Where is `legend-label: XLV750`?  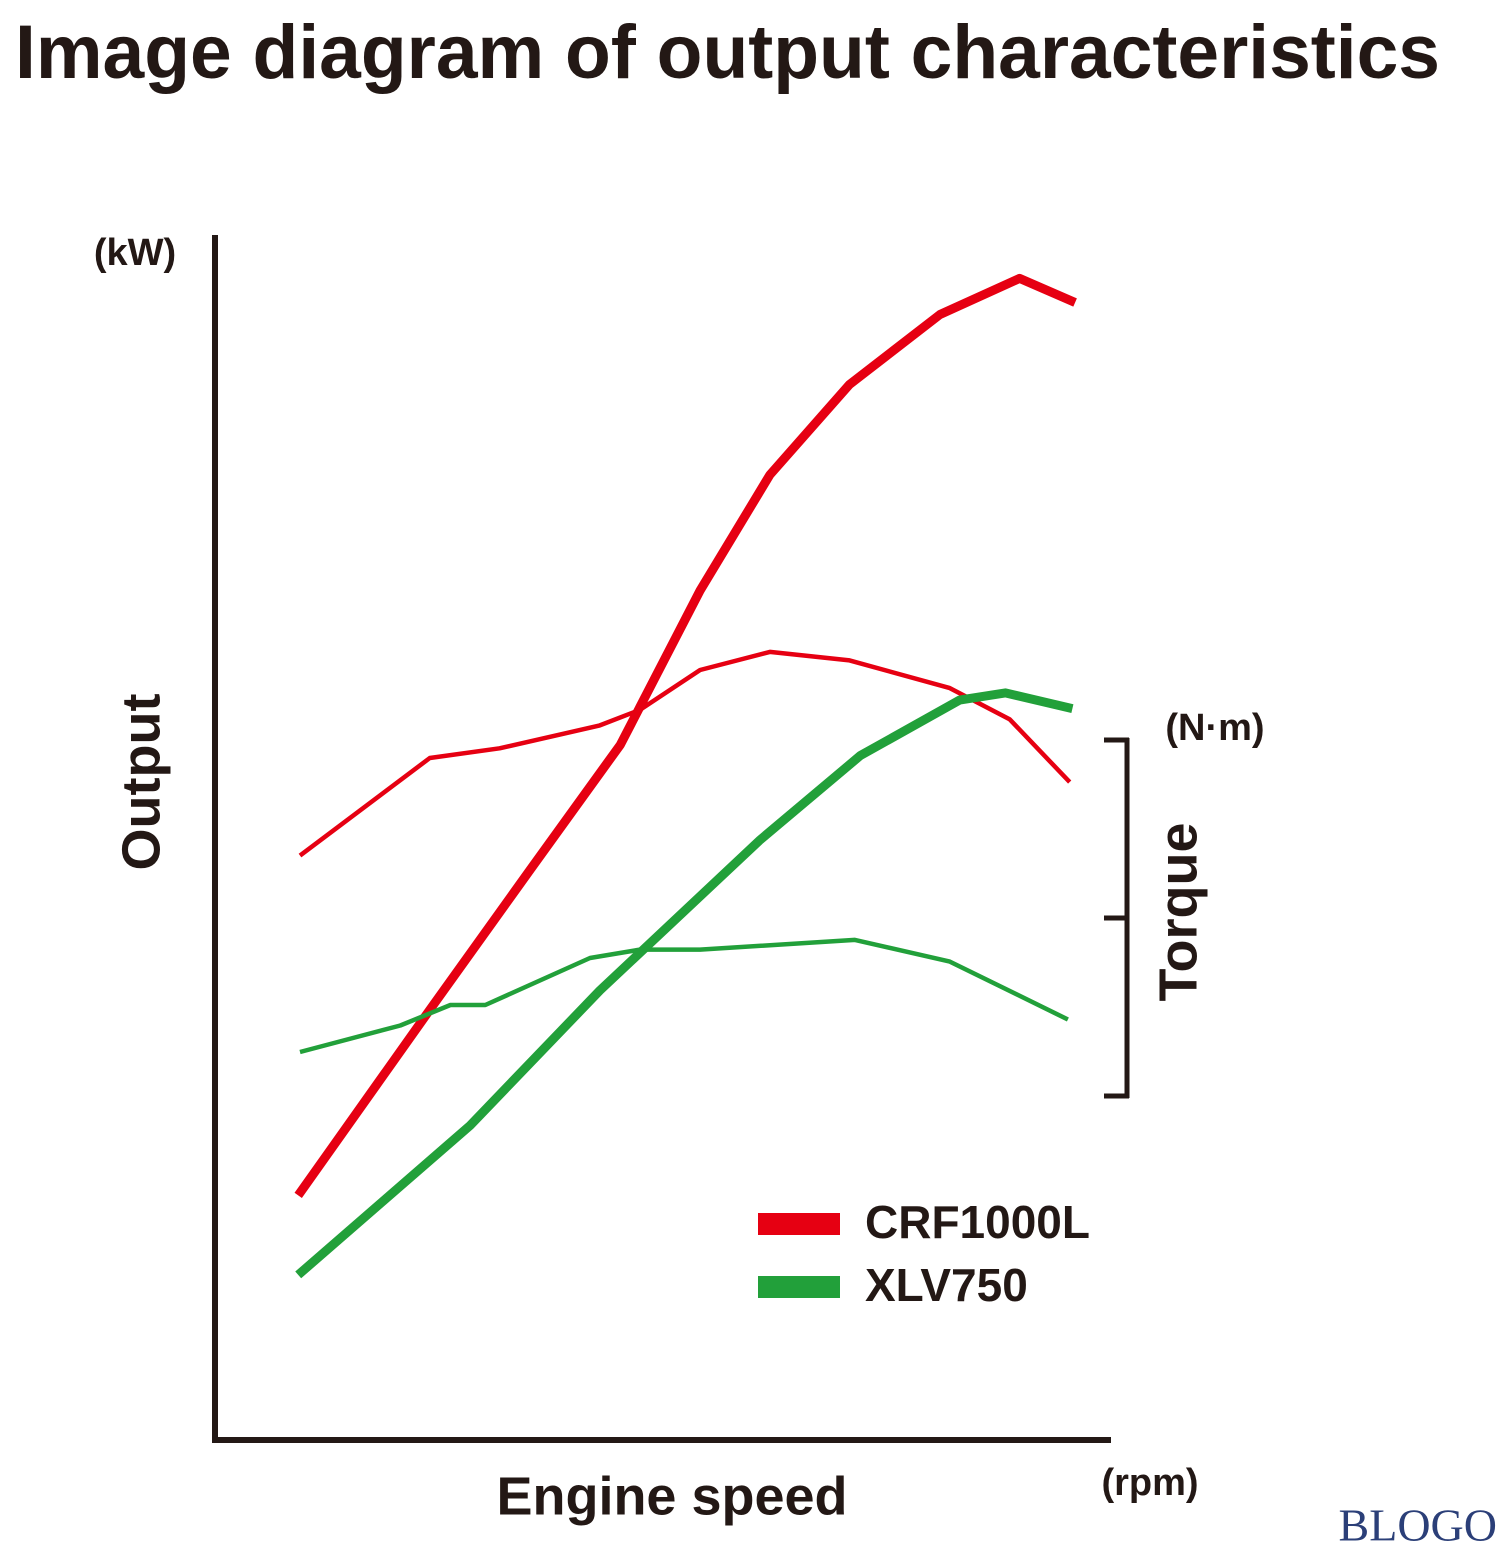 legend-label: XLV750 is located at coordinates (946, 1285).